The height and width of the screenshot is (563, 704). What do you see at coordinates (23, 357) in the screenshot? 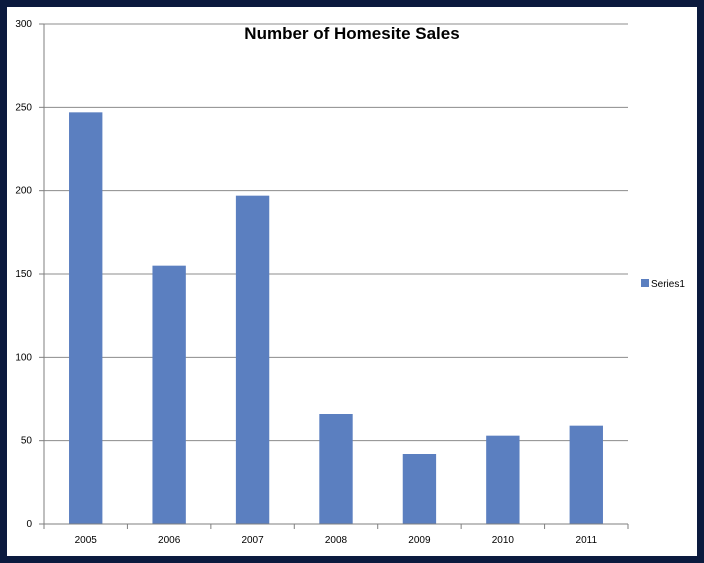
I see `y-tick-label: 100` at bounding box center [23, 357].